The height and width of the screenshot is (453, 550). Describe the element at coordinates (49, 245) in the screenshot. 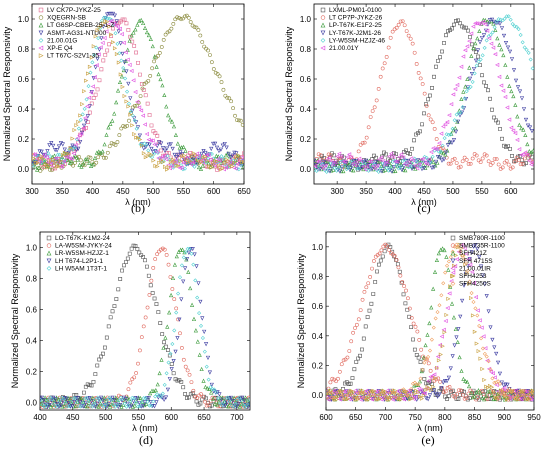

I see `legend-marker` at that location.